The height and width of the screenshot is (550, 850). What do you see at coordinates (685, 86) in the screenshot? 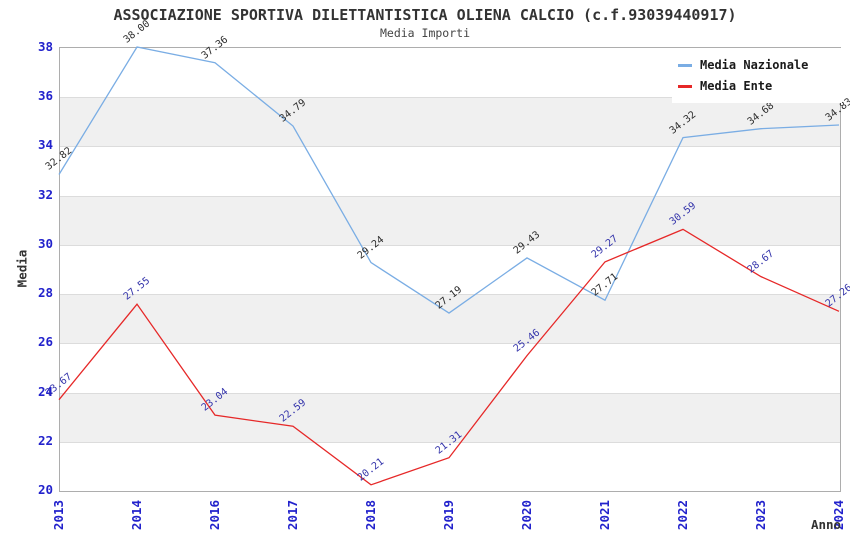
I see `media-ente-line-marker-icon` at bounding box center [685, 86].